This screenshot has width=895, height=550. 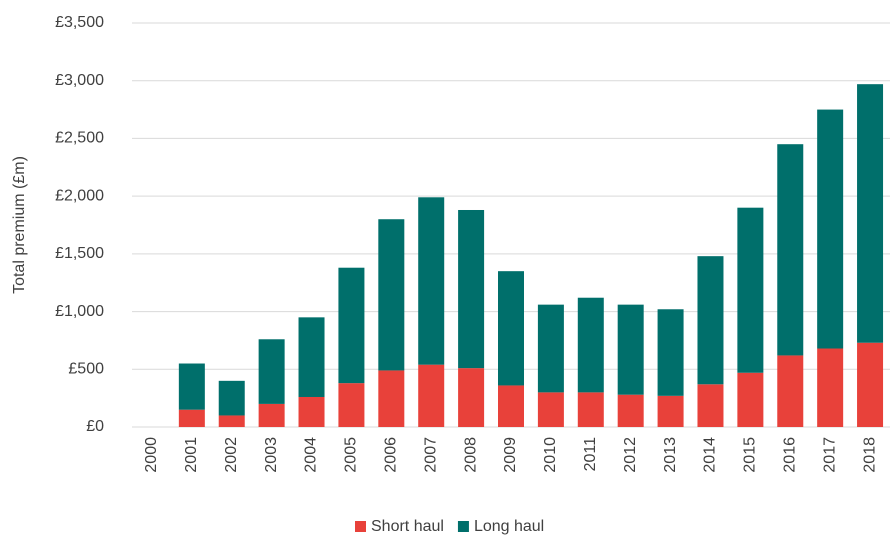 I want to click on x-tick-label: 2012, so click(x=630, y=455).